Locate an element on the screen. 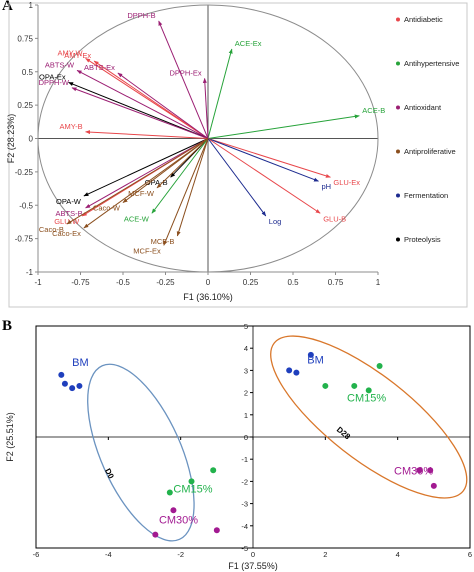 Image resolution: width=474 pixels, height=572 pixels. ellipse-d0 is located at coordinates (141, 452).